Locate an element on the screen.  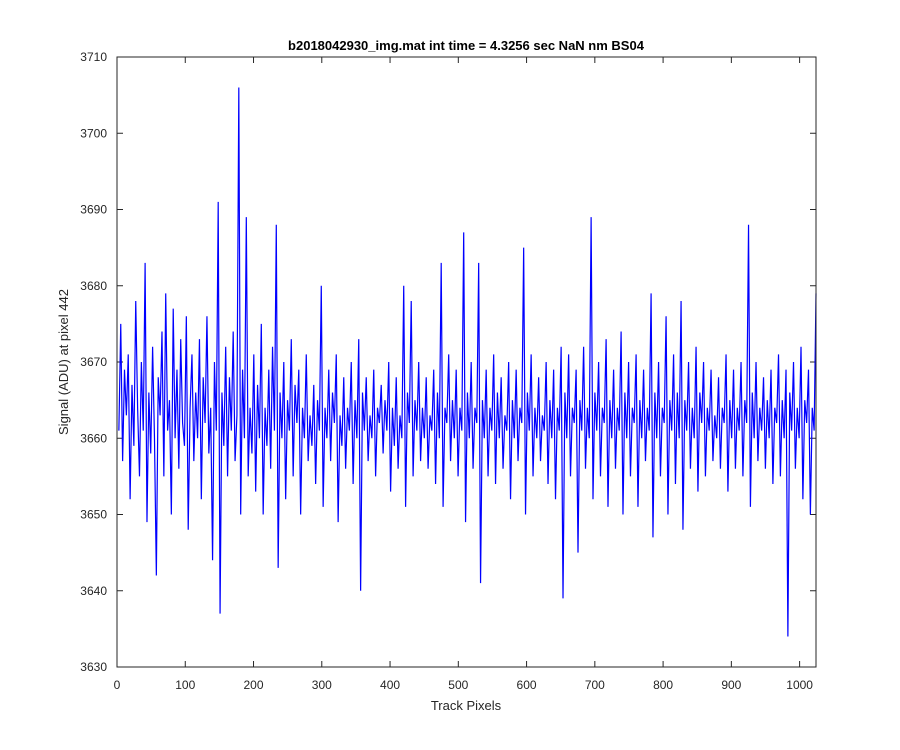
y-tick-label: 3660 is located at coordinates (93, 438).